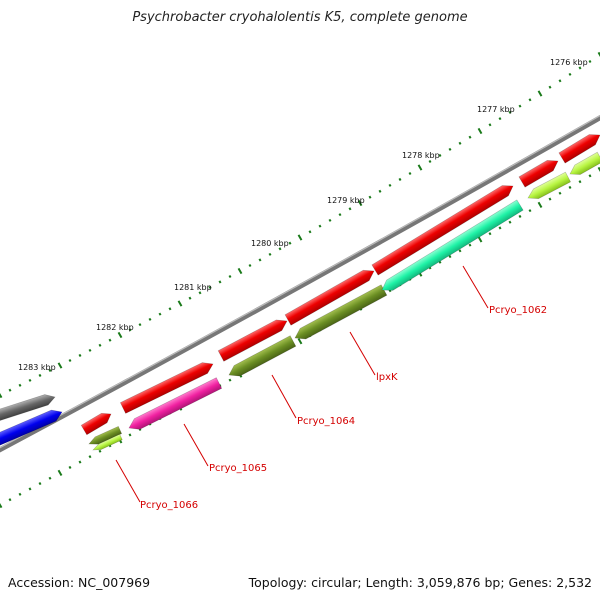  I want to click on gene-arrow-magenta, so click(175, 403).